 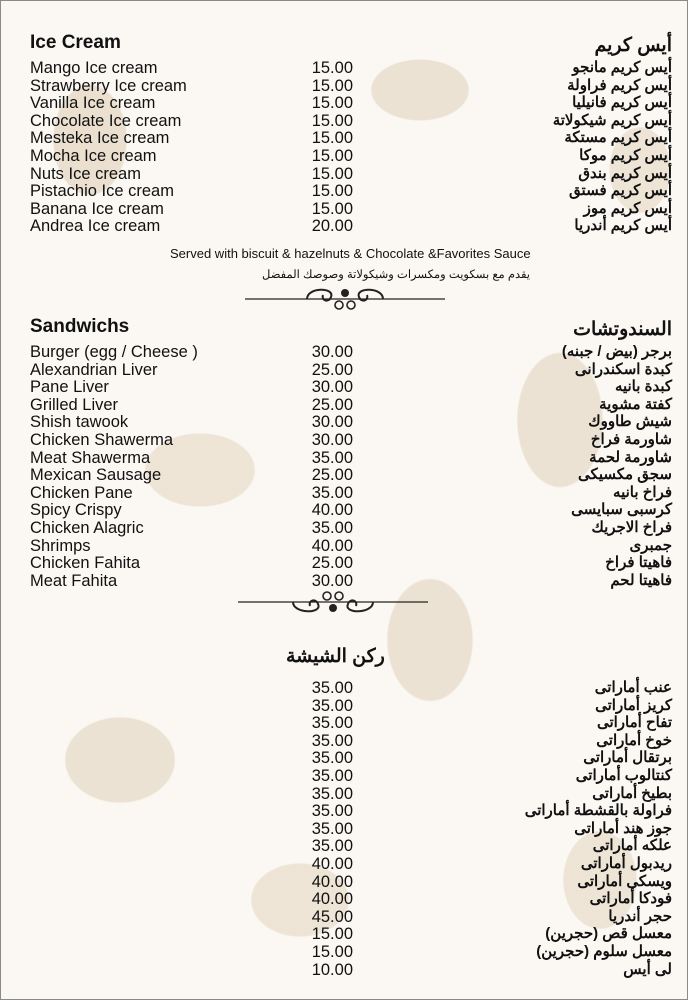 I want to click on item-name-ar: تفاح أماراتى, so click(x=634, y=723).